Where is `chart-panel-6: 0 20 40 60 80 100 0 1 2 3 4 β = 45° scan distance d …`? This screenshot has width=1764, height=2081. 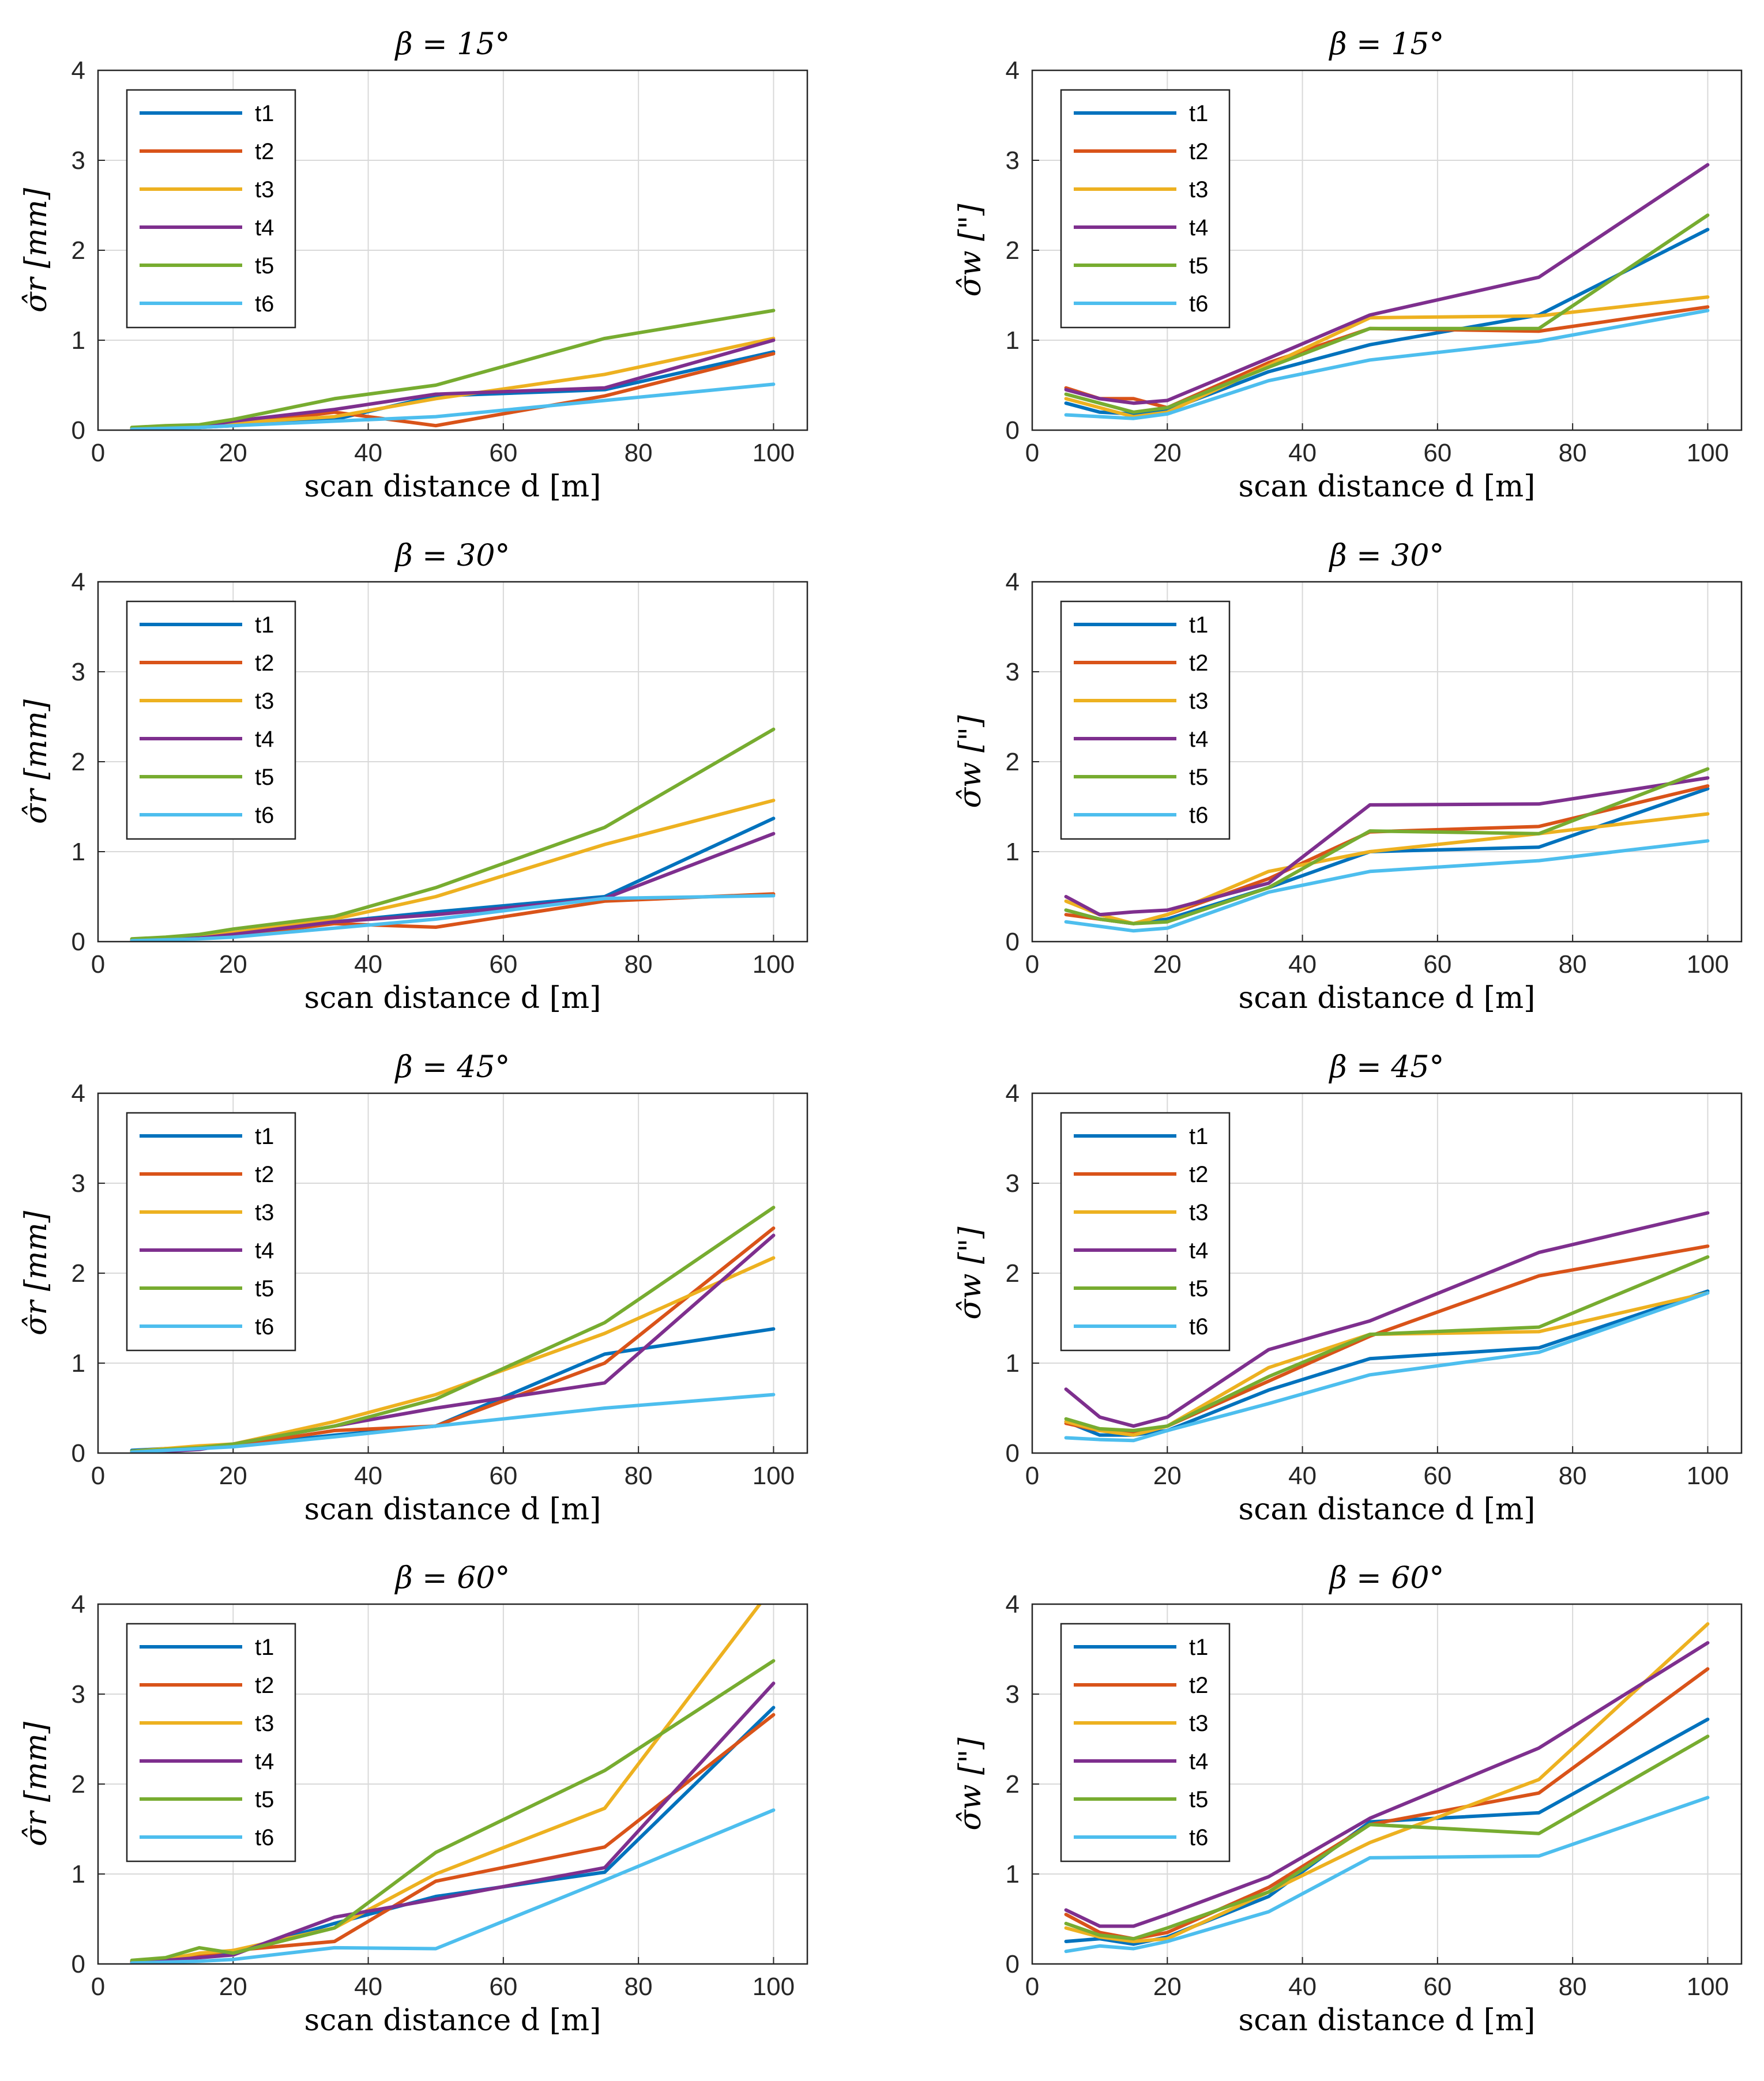 chart-panel-6: 0 20 40 60 80 100 0 1 2 3 4 β = 45° scan distance d … is located at coordinates (1348, 1288).